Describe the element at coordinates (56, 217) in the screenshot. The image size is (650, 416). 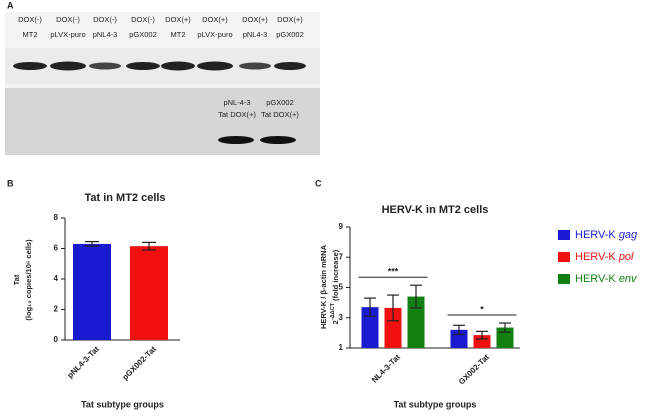
I see `y-tick-label: 8` at that location.